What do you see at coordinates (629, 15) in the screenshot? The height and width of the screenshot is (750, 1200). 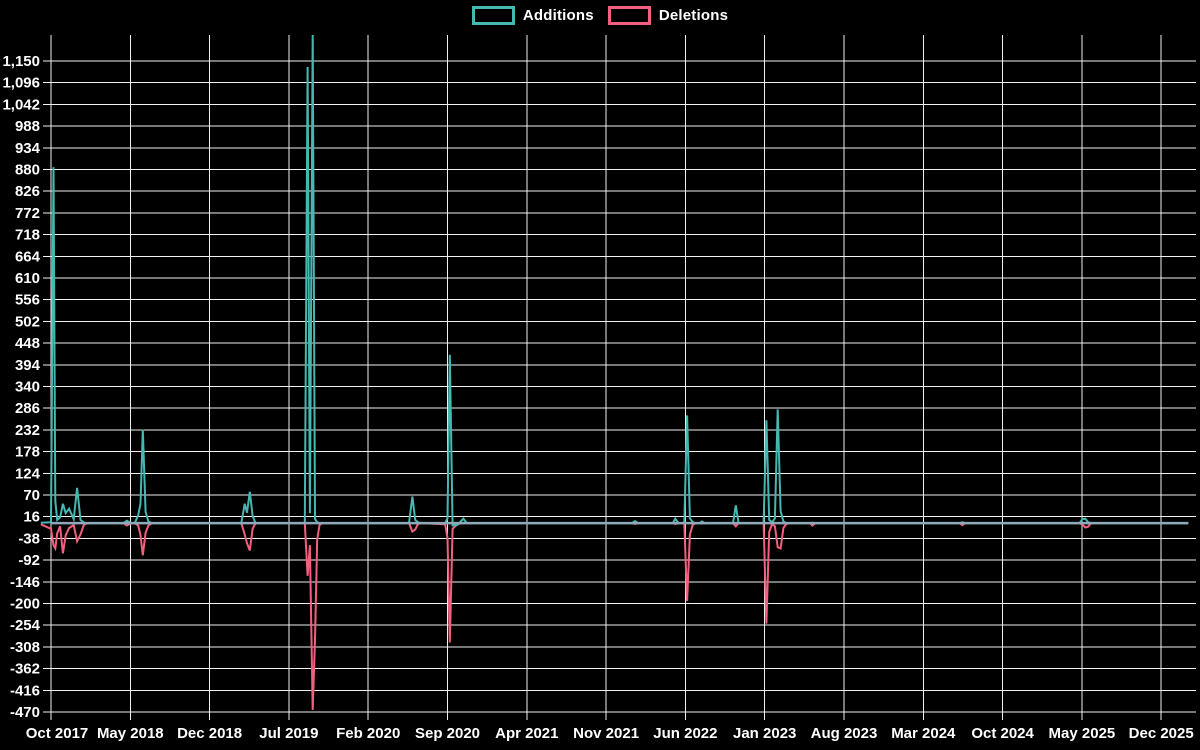 I see `deletions-swatch` at bounding box center [629, 15].